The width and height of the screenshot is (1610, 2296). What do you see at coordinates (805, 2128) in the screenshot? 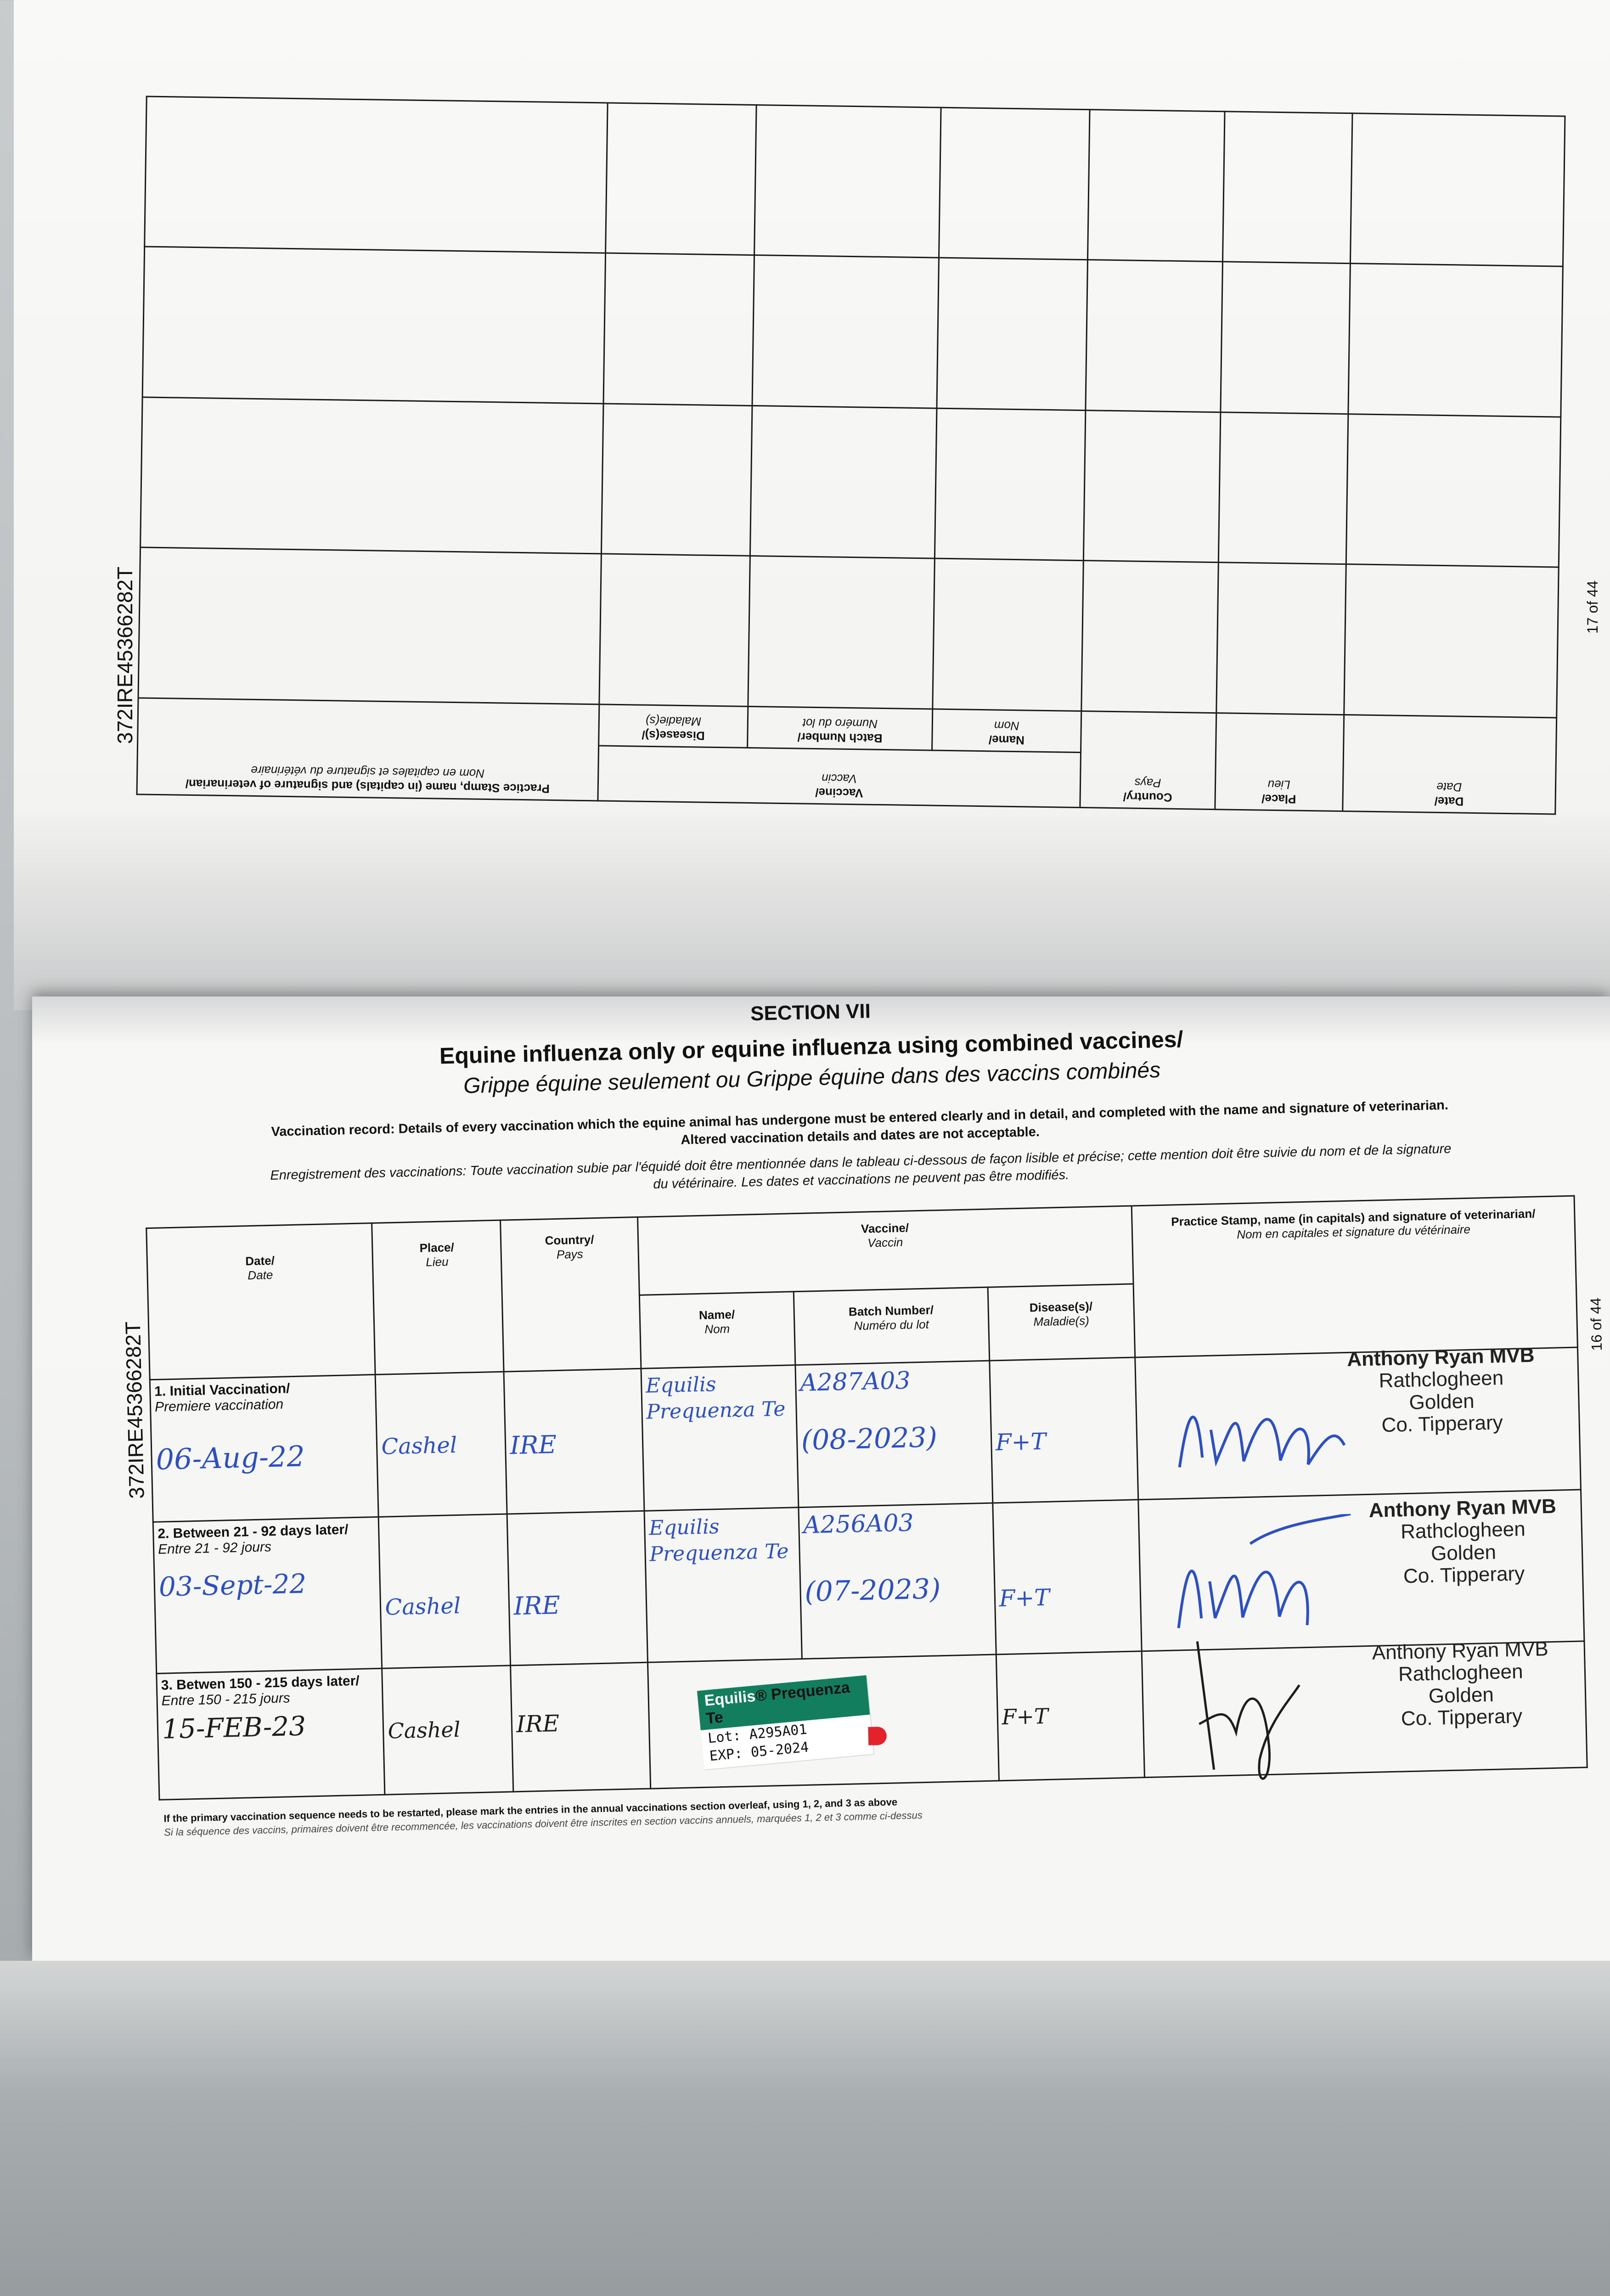
I see `scanner-background` at bounding box center [805, 2128].